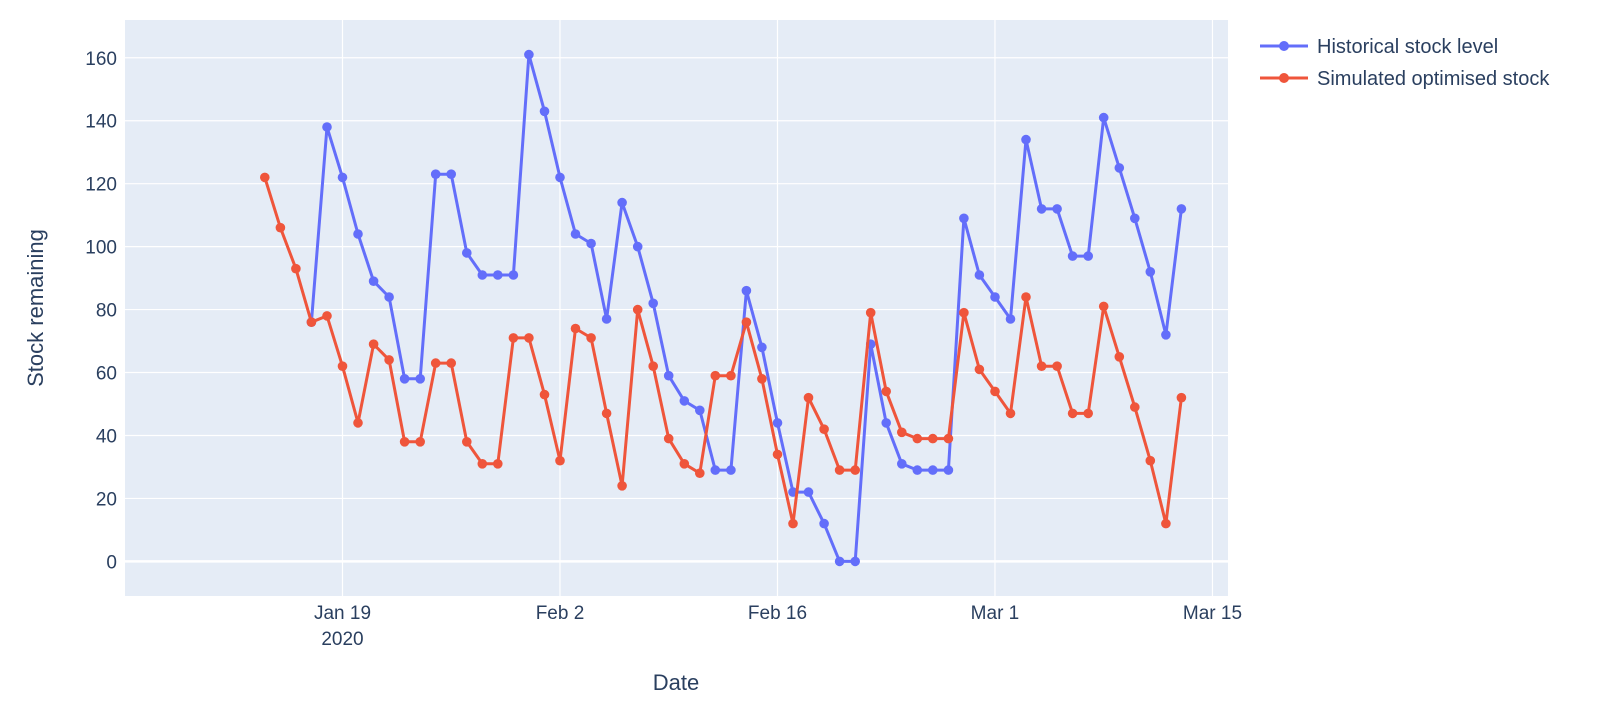 The height and width of the screenshot is (711, 1600). I want to click on x-tick-label: Mar 1, so click(995, 613).